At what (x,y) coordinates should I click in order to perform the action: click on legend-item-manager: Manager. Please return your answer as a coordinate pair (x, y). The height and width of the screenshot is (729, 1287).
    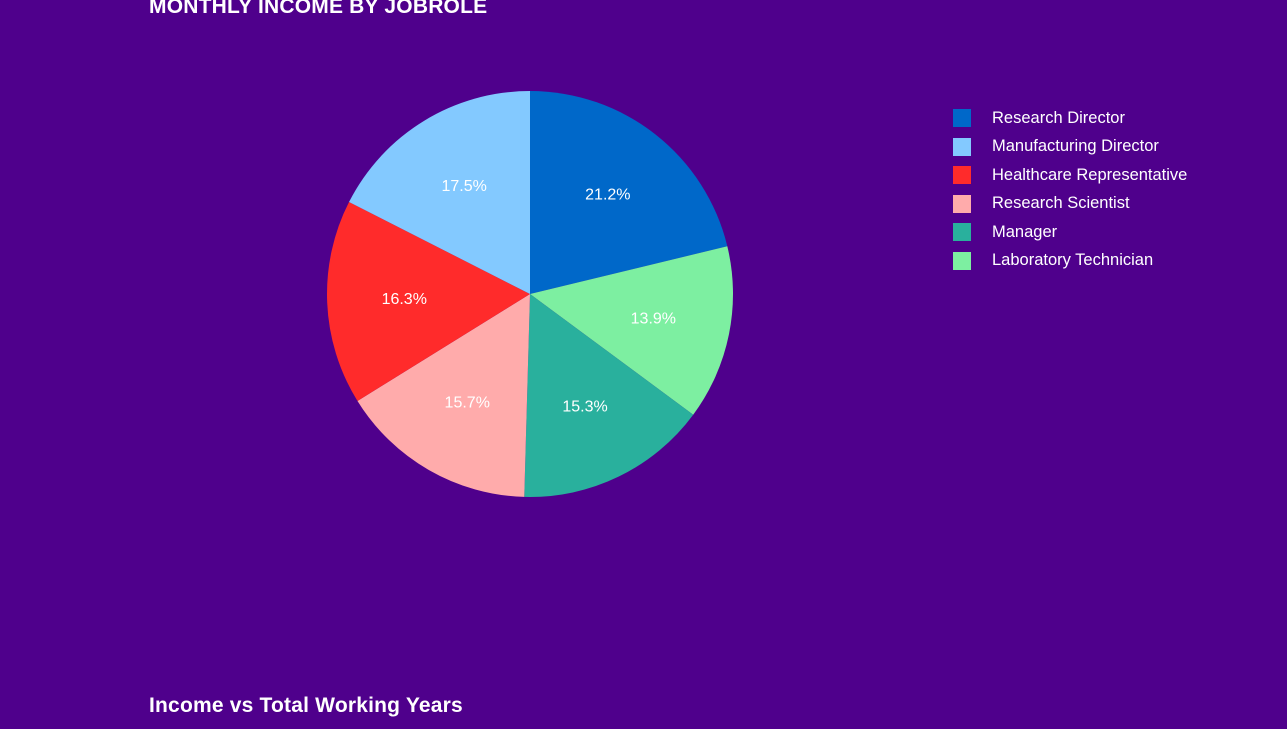
    Looking at the image, I should click on (1070, 232).